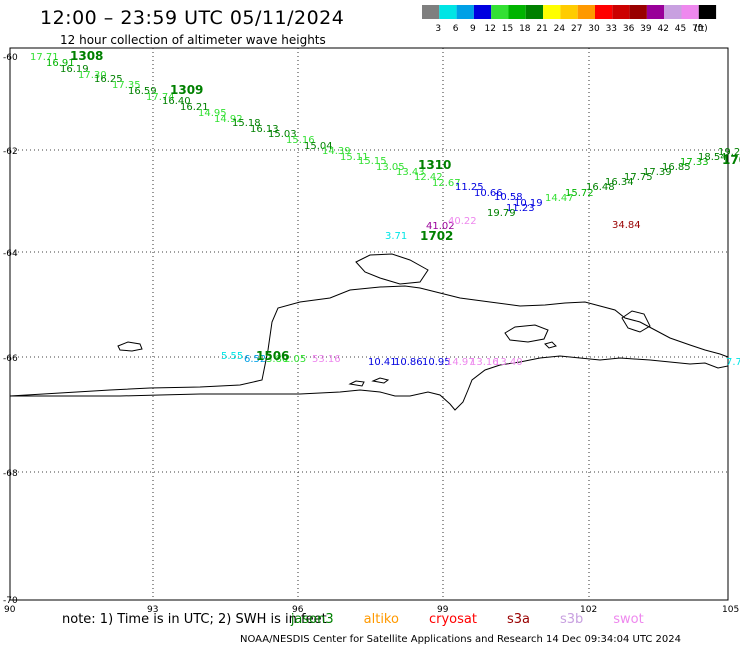  I want to click on wave-height-label: 41.02, so click(440, 226).